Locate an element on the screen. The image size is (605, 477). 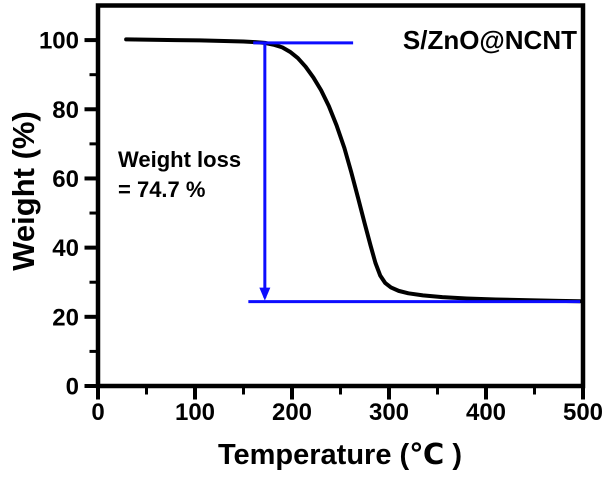
x-tick-label: 400 is located at coordinates (486, 412).